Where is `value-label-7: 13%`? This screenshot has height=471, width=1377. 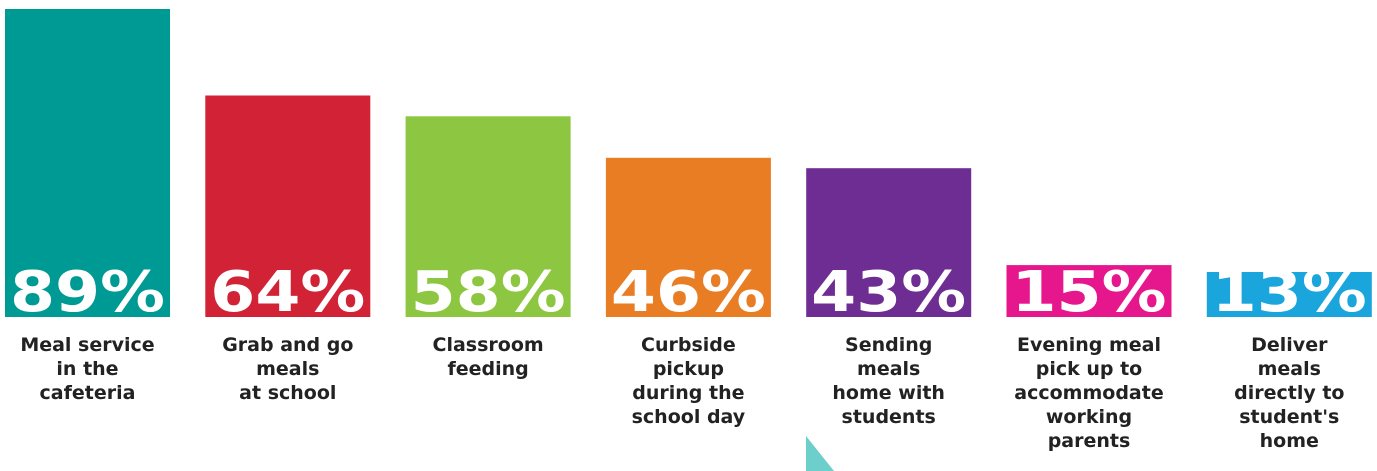
value-label-7: 13% is located at coordinates (1289, 292).